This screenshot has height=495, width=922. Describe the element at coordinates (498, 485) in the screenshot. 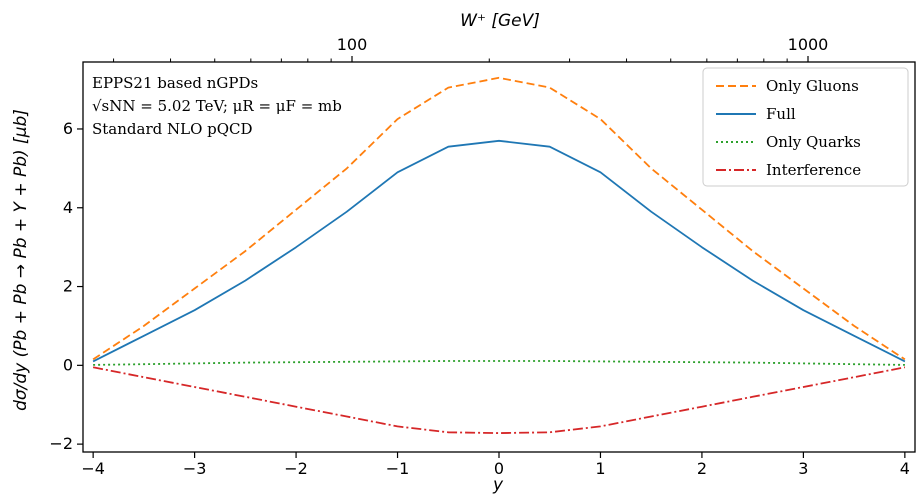

I see `x-axis-title: y` at that location.